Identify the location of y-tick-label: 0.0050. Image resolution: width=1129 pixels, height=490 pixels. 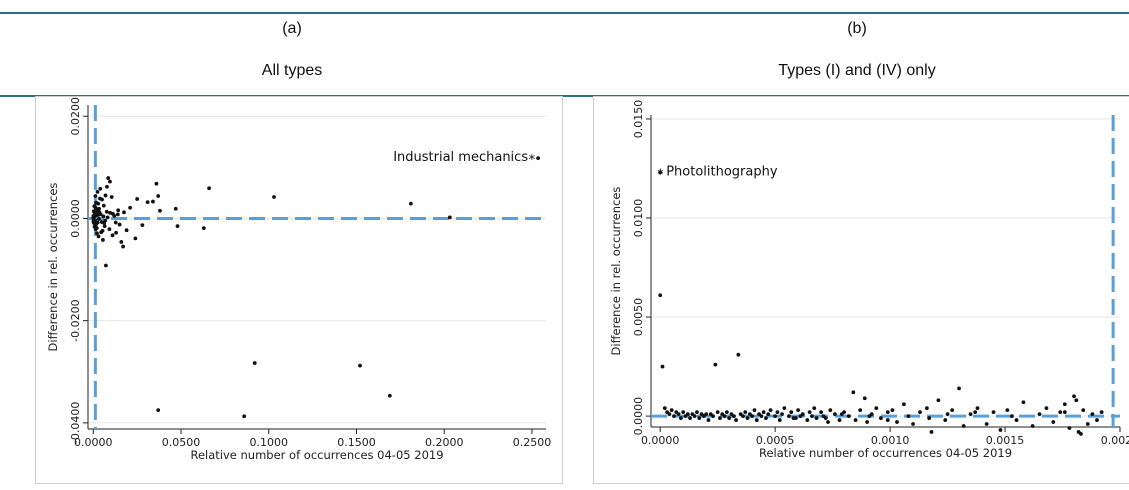
(638, 317).